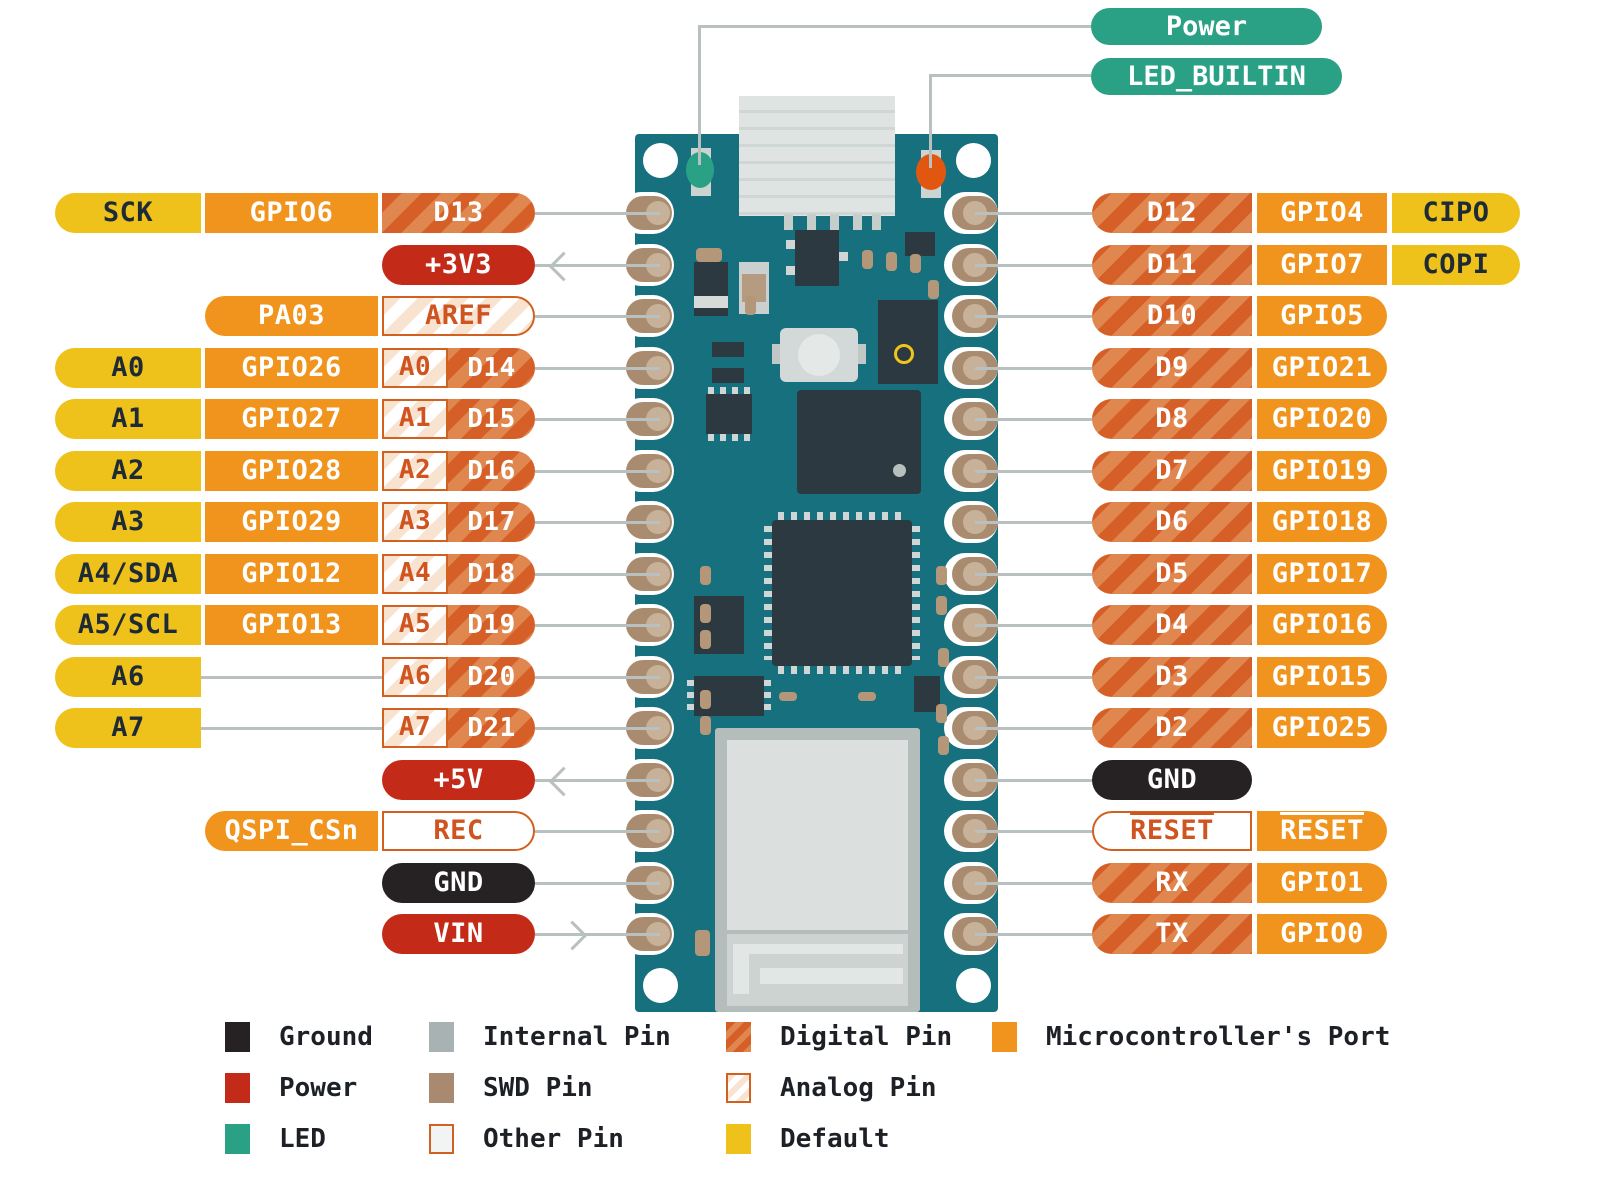  What do you see at coordinates (415, 367) in the screenshot?
I see `analog-segment: A0` at bounding box center [415, 367].